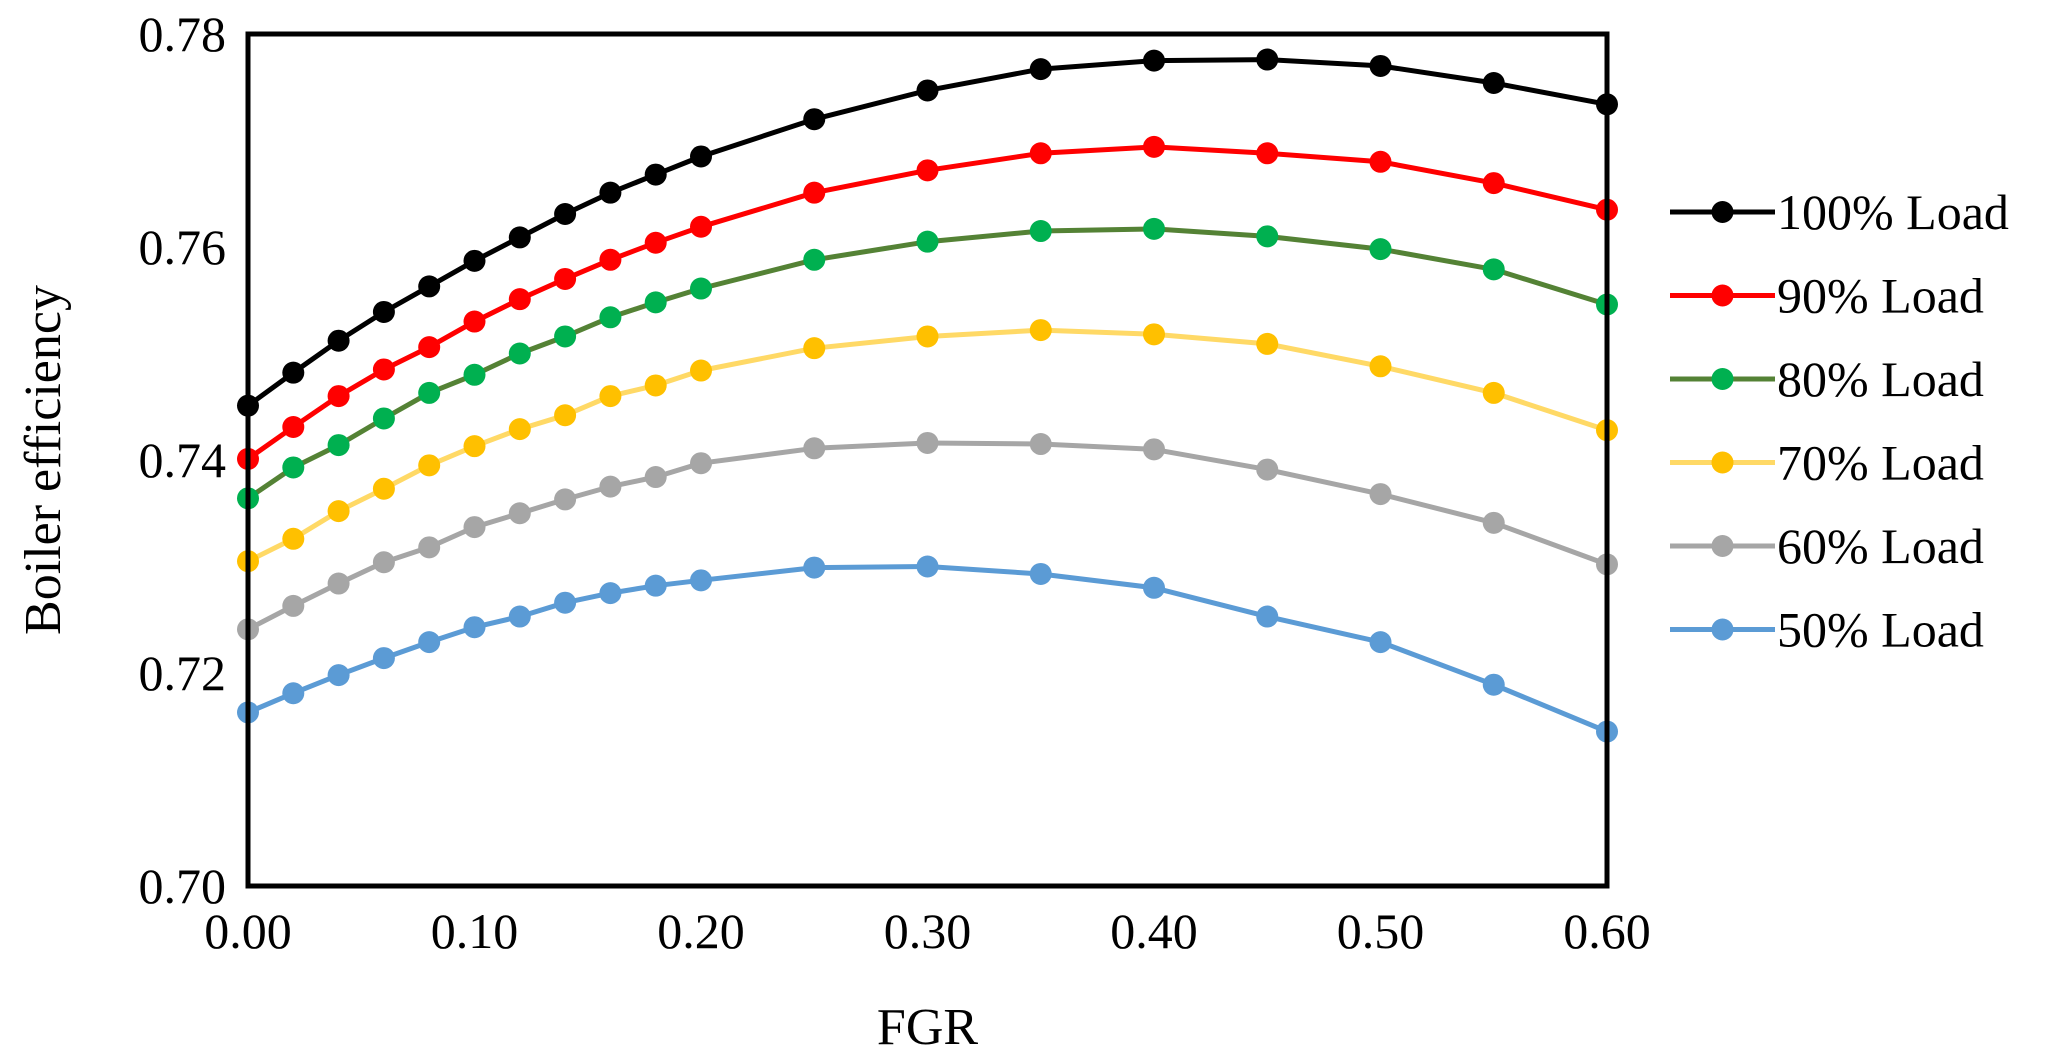 This screenshot has width=2046, height=1064. I want to click on legend-label: 100% Load, so click(1893, 212).